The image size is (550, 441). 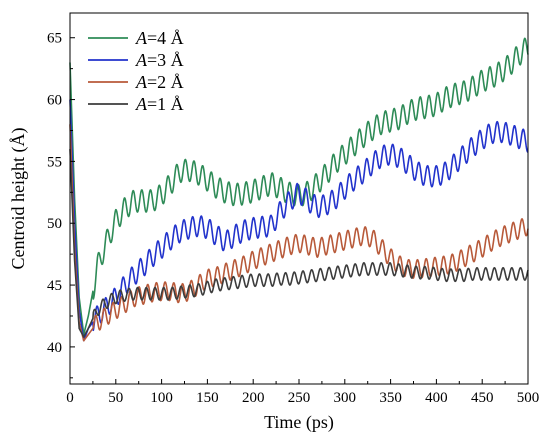 What do you see at coordinates (136, 71) in the screenshot?
I see `legend: A=4 ÅA=3 ÅA=2 ÅA=1 Å` at bounding box center [136, 71].